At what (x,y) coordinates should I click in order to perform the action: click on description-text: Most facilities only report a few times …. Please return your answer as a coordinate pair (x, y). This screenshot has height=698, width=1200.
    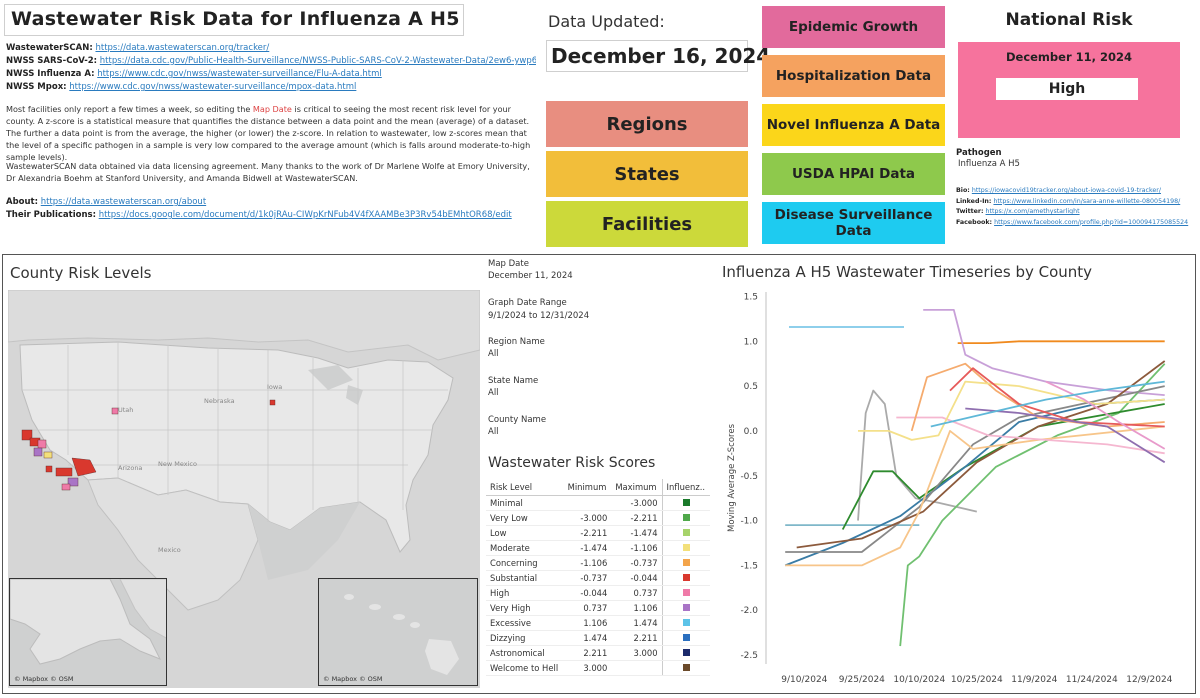
    Looking at the image, I should click on (271, 133).